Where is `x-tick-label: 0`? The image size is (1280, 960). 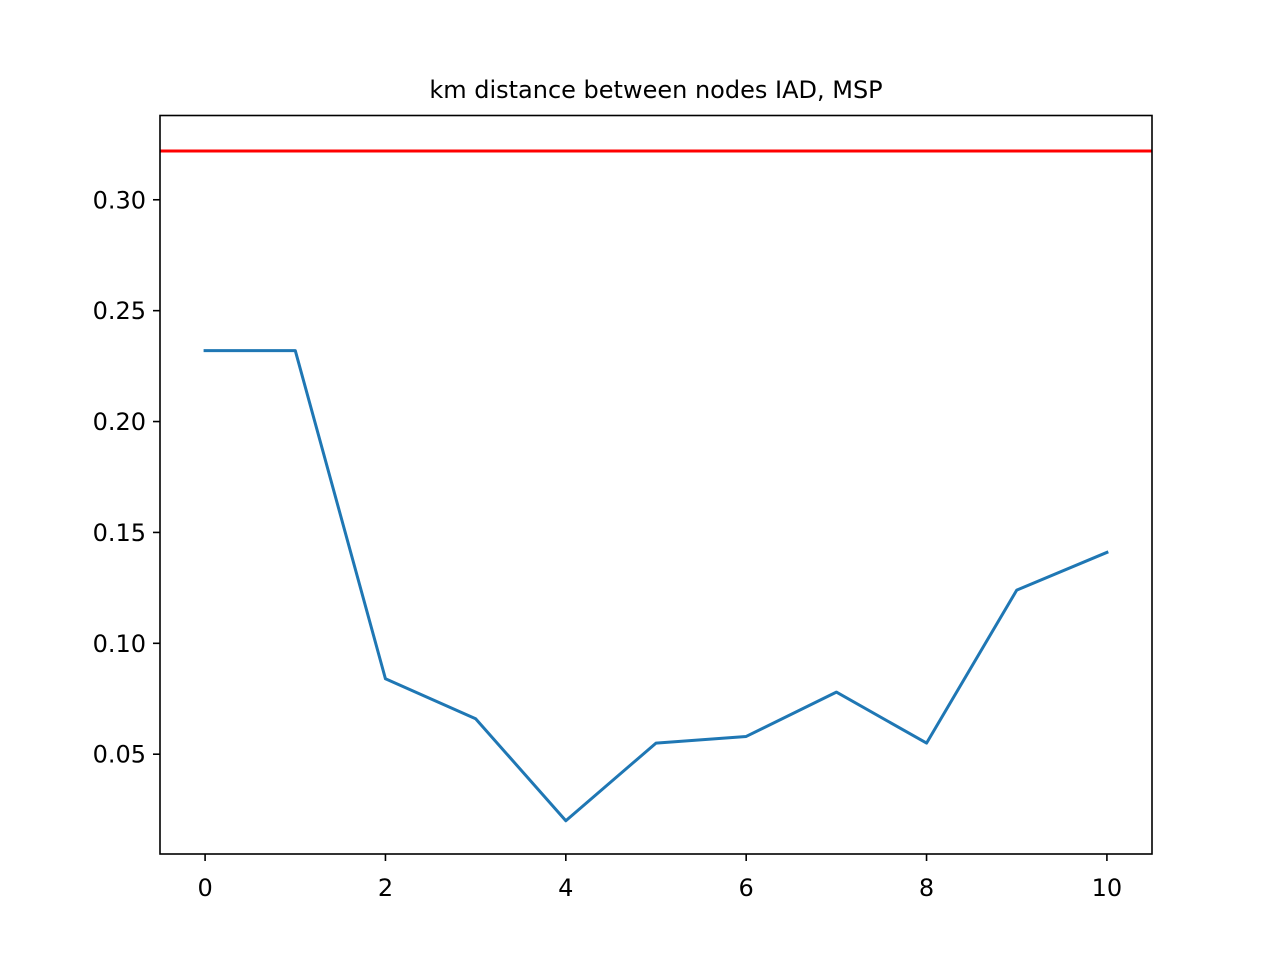
x-tick-label: 0 is located at coordinates (204, 888).